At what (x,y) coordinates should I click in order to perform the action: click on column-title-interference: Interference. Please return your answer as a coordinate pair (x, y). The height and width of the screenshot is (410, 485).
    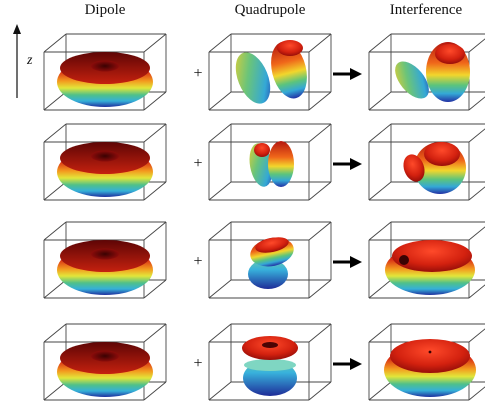
    Looking at the image, I should click on (426, 10).